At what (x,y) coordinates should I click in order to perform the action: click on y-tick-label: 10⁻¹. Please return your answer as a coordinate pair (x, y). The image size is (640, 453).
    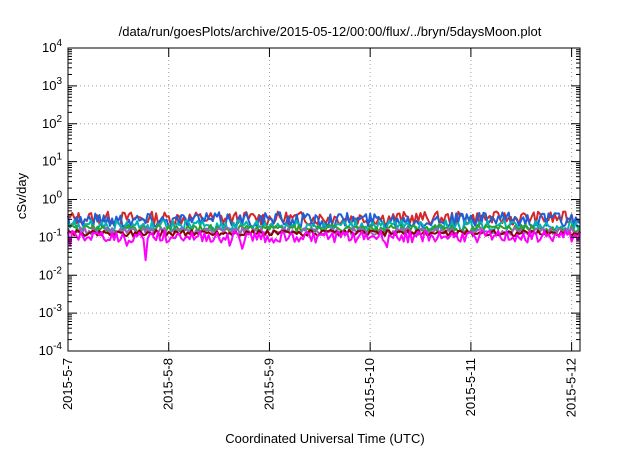
    Looking at the image, I should click on (51, 235).